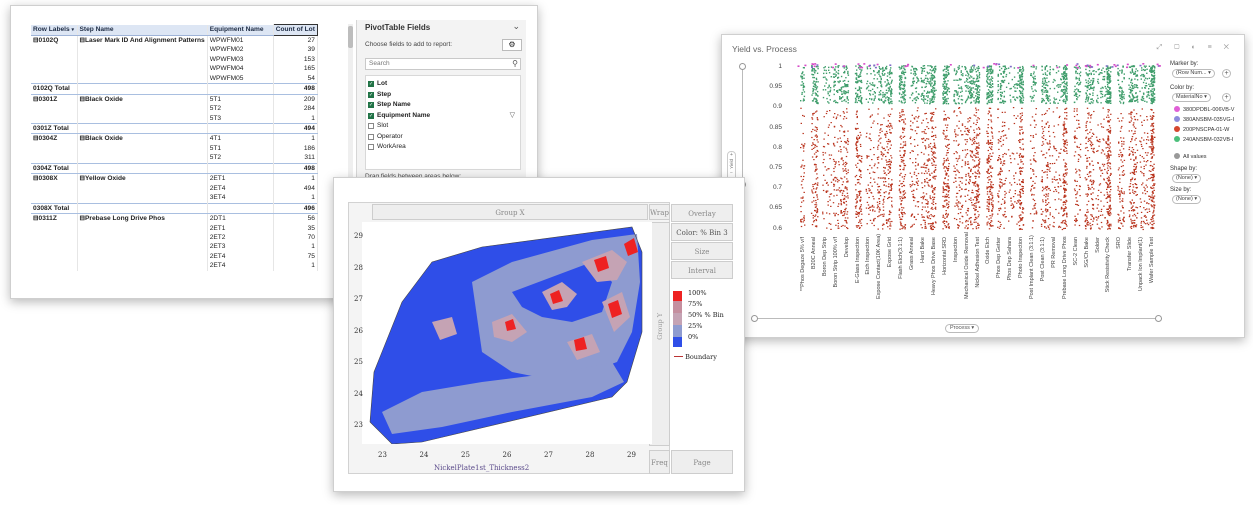 This screenshot has width=1253, height=505. I want to click on table-row: 3ET4 1, so click(174, 198).